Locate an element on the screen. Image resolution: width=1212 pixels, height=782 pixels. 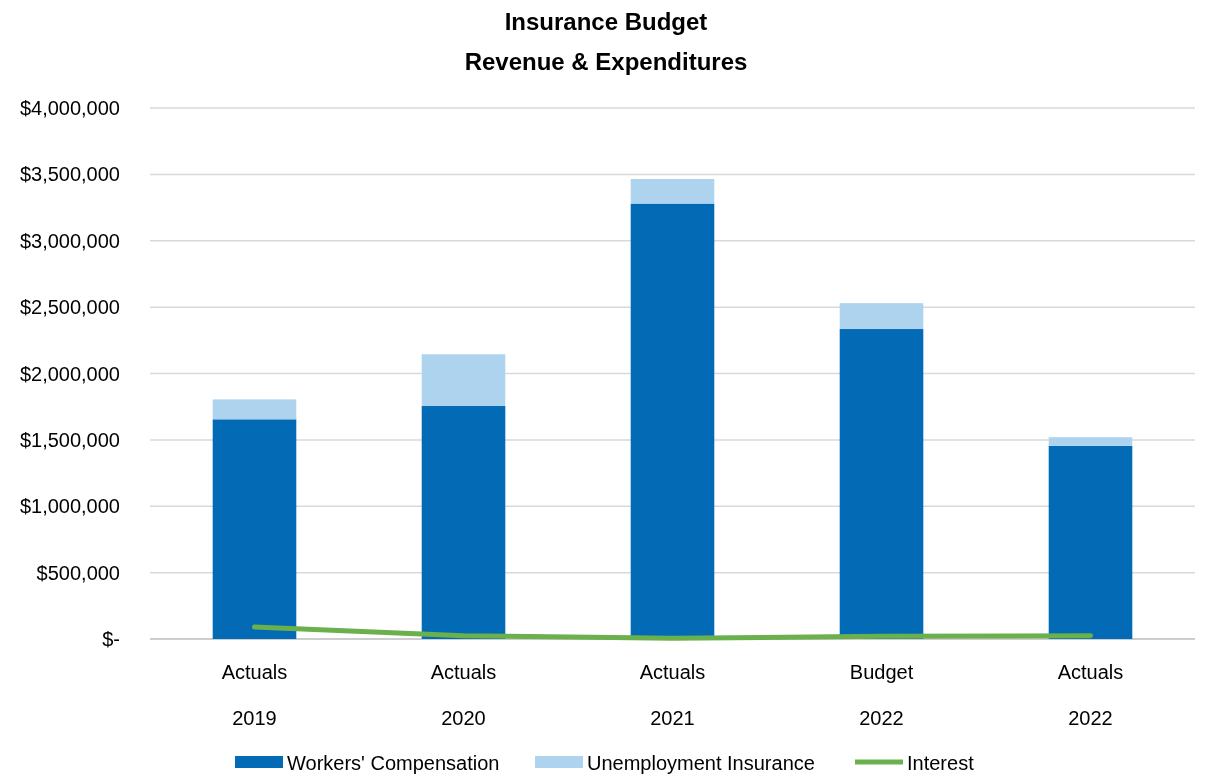
category-label: Budget 2022 is located at coordinates (881, 695).